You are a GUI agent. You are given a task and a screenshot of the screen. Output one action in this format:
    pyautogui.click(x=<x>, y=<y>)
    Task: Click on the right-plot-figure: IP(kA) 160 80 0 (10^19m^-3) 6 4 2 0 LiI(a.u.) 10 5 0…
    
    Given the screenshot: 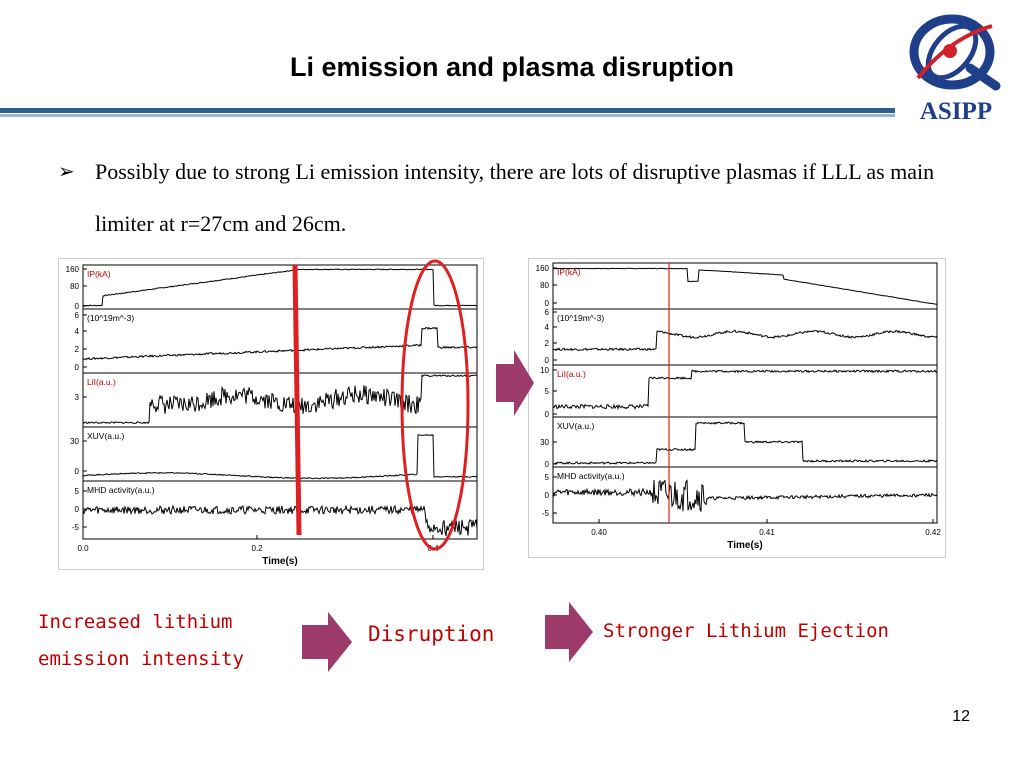 What is the action you would take?
    pyautogui.click(x=738, y=406)
    